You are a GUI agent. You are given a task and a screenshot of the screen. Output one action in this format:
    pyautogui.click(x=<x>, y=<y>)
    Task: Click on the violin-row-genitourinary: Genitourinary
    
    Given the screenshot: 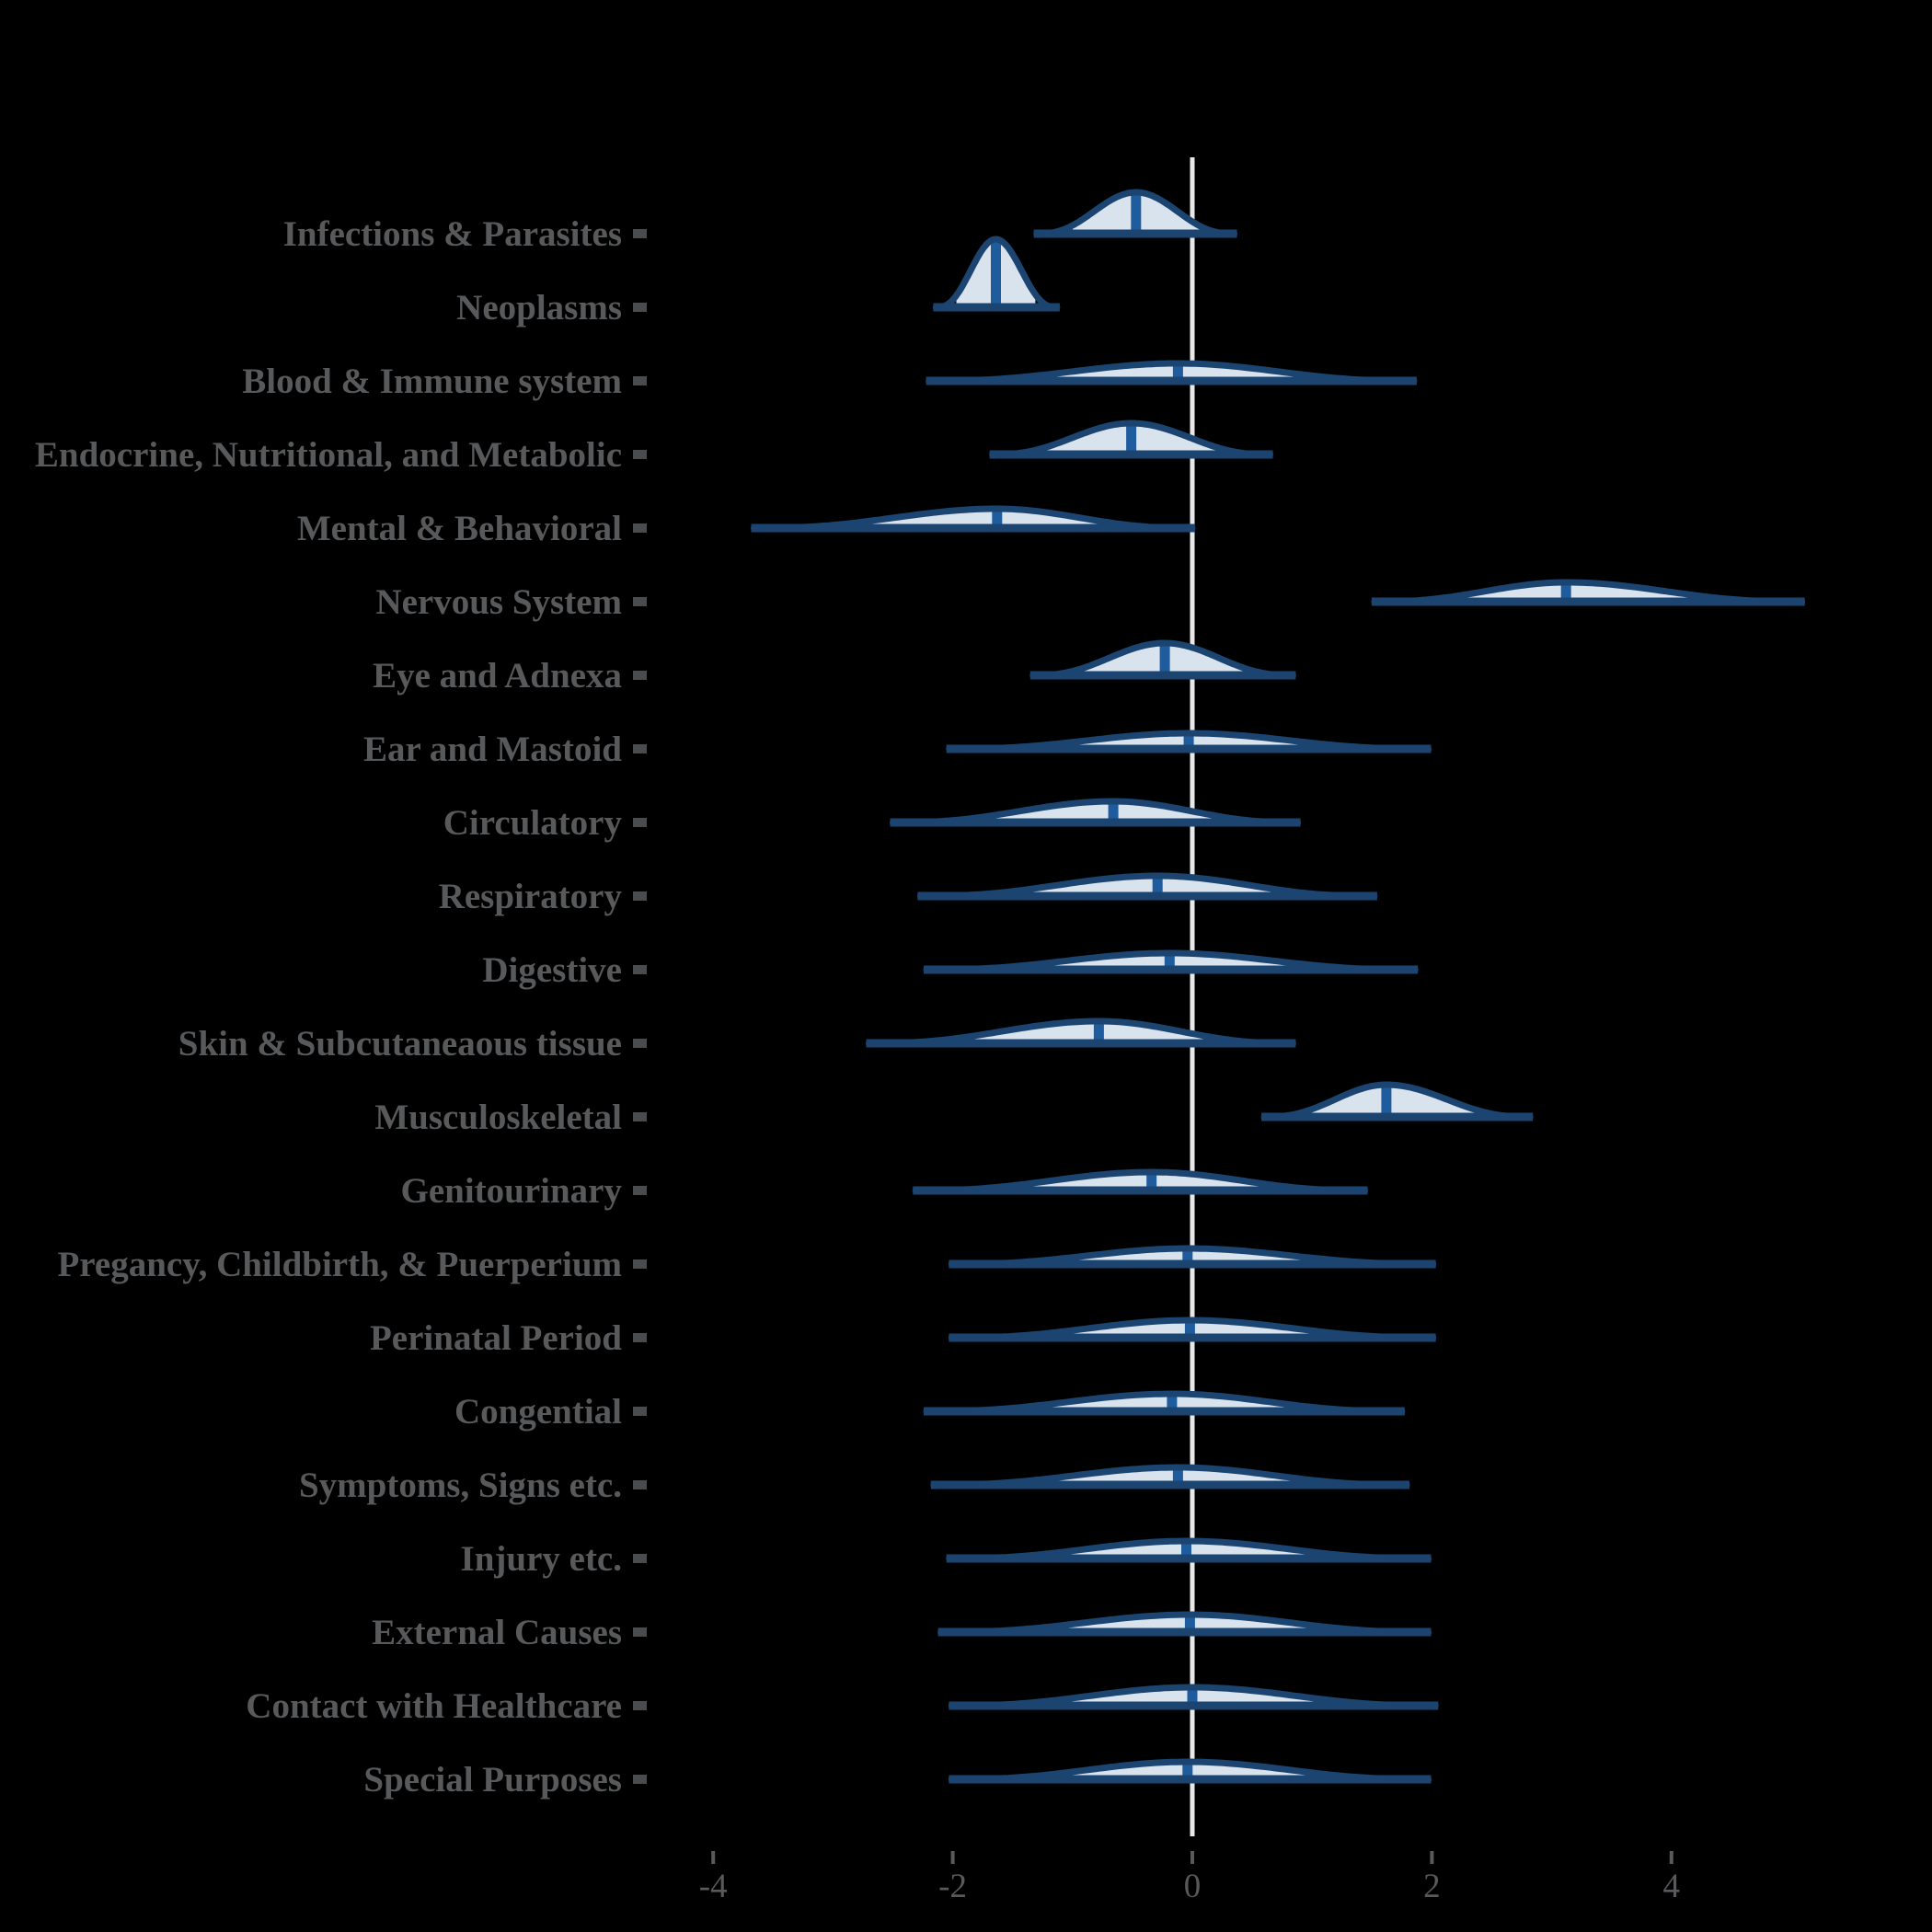 What is the action you would take?
    pyautogui.click(x=884, y=1189)
    